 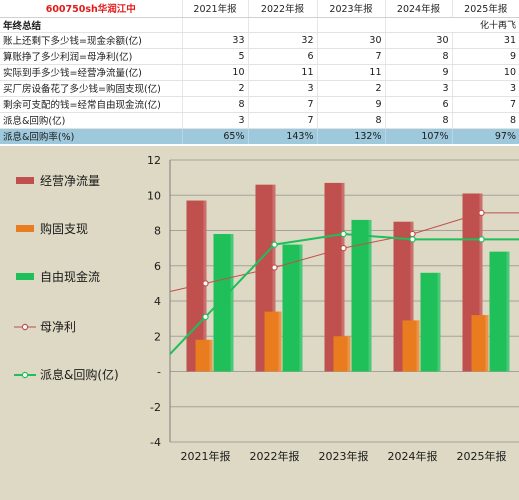 What do you see at coordinates (214, 136) in the screenshot?
I see `ratio-value: 65%` at bounding box center [214, 136].